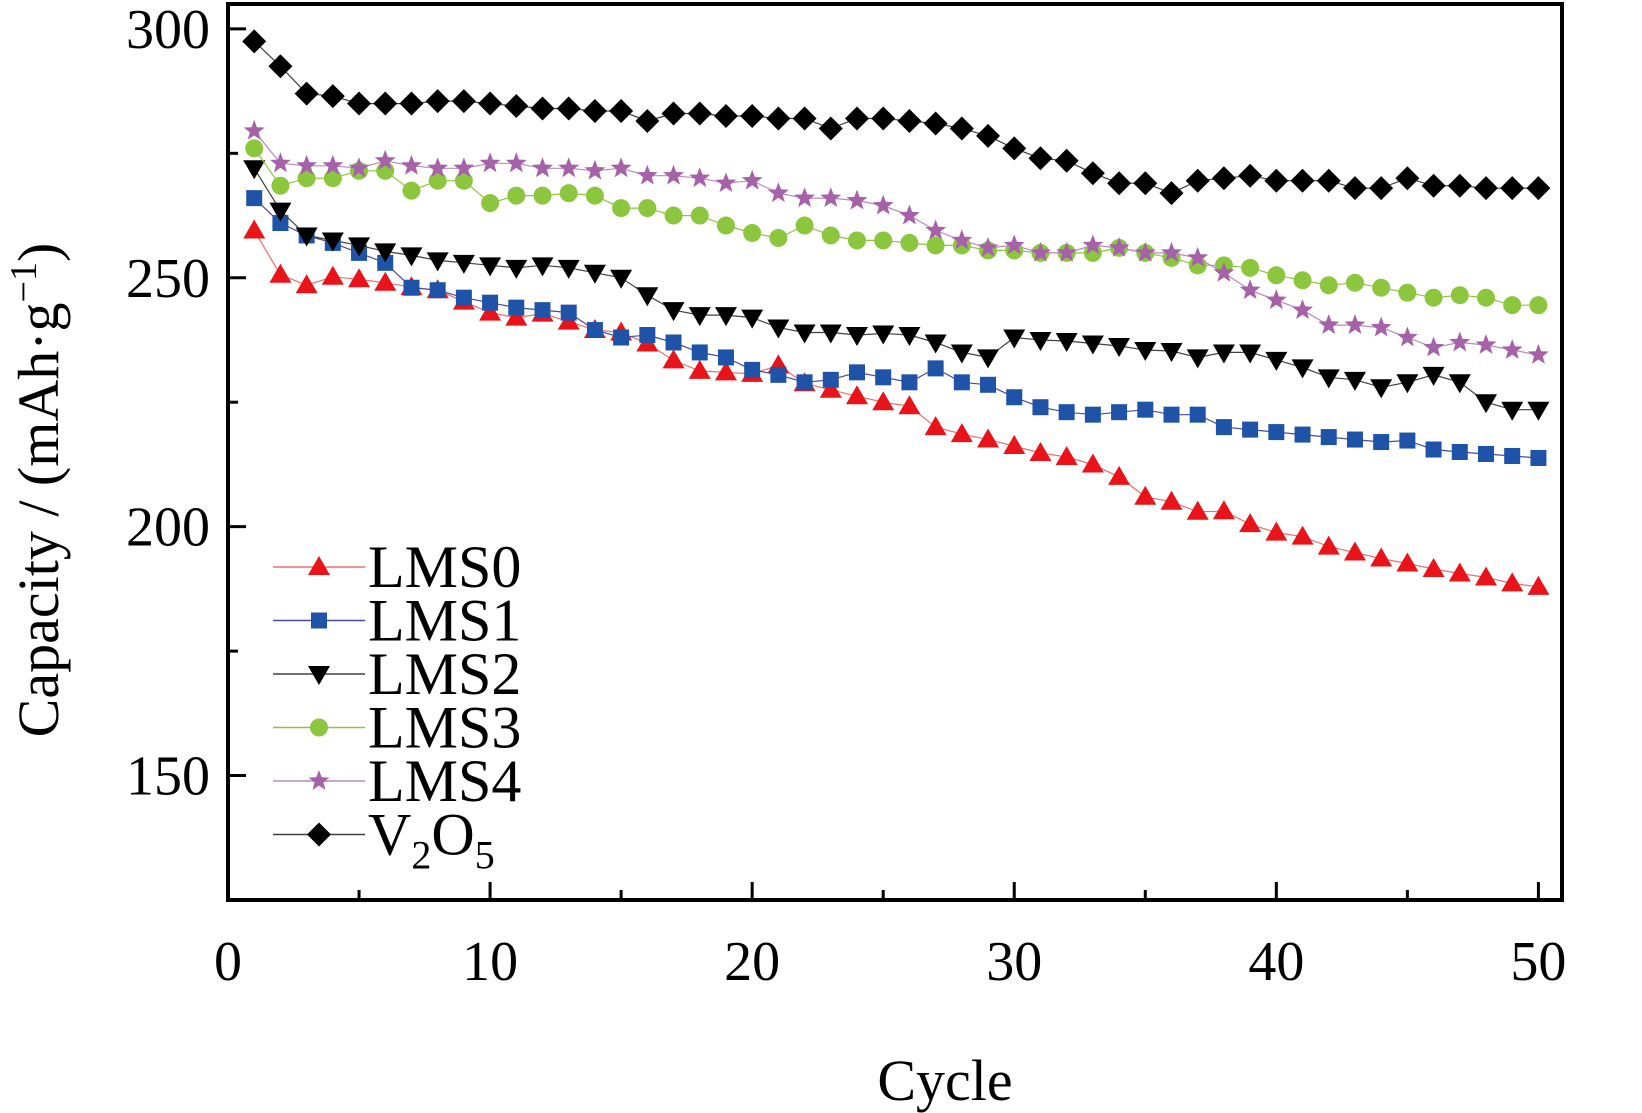 The image size is (1642, 1113). I want to click on legend-item: LMS0, so click(397, 567).